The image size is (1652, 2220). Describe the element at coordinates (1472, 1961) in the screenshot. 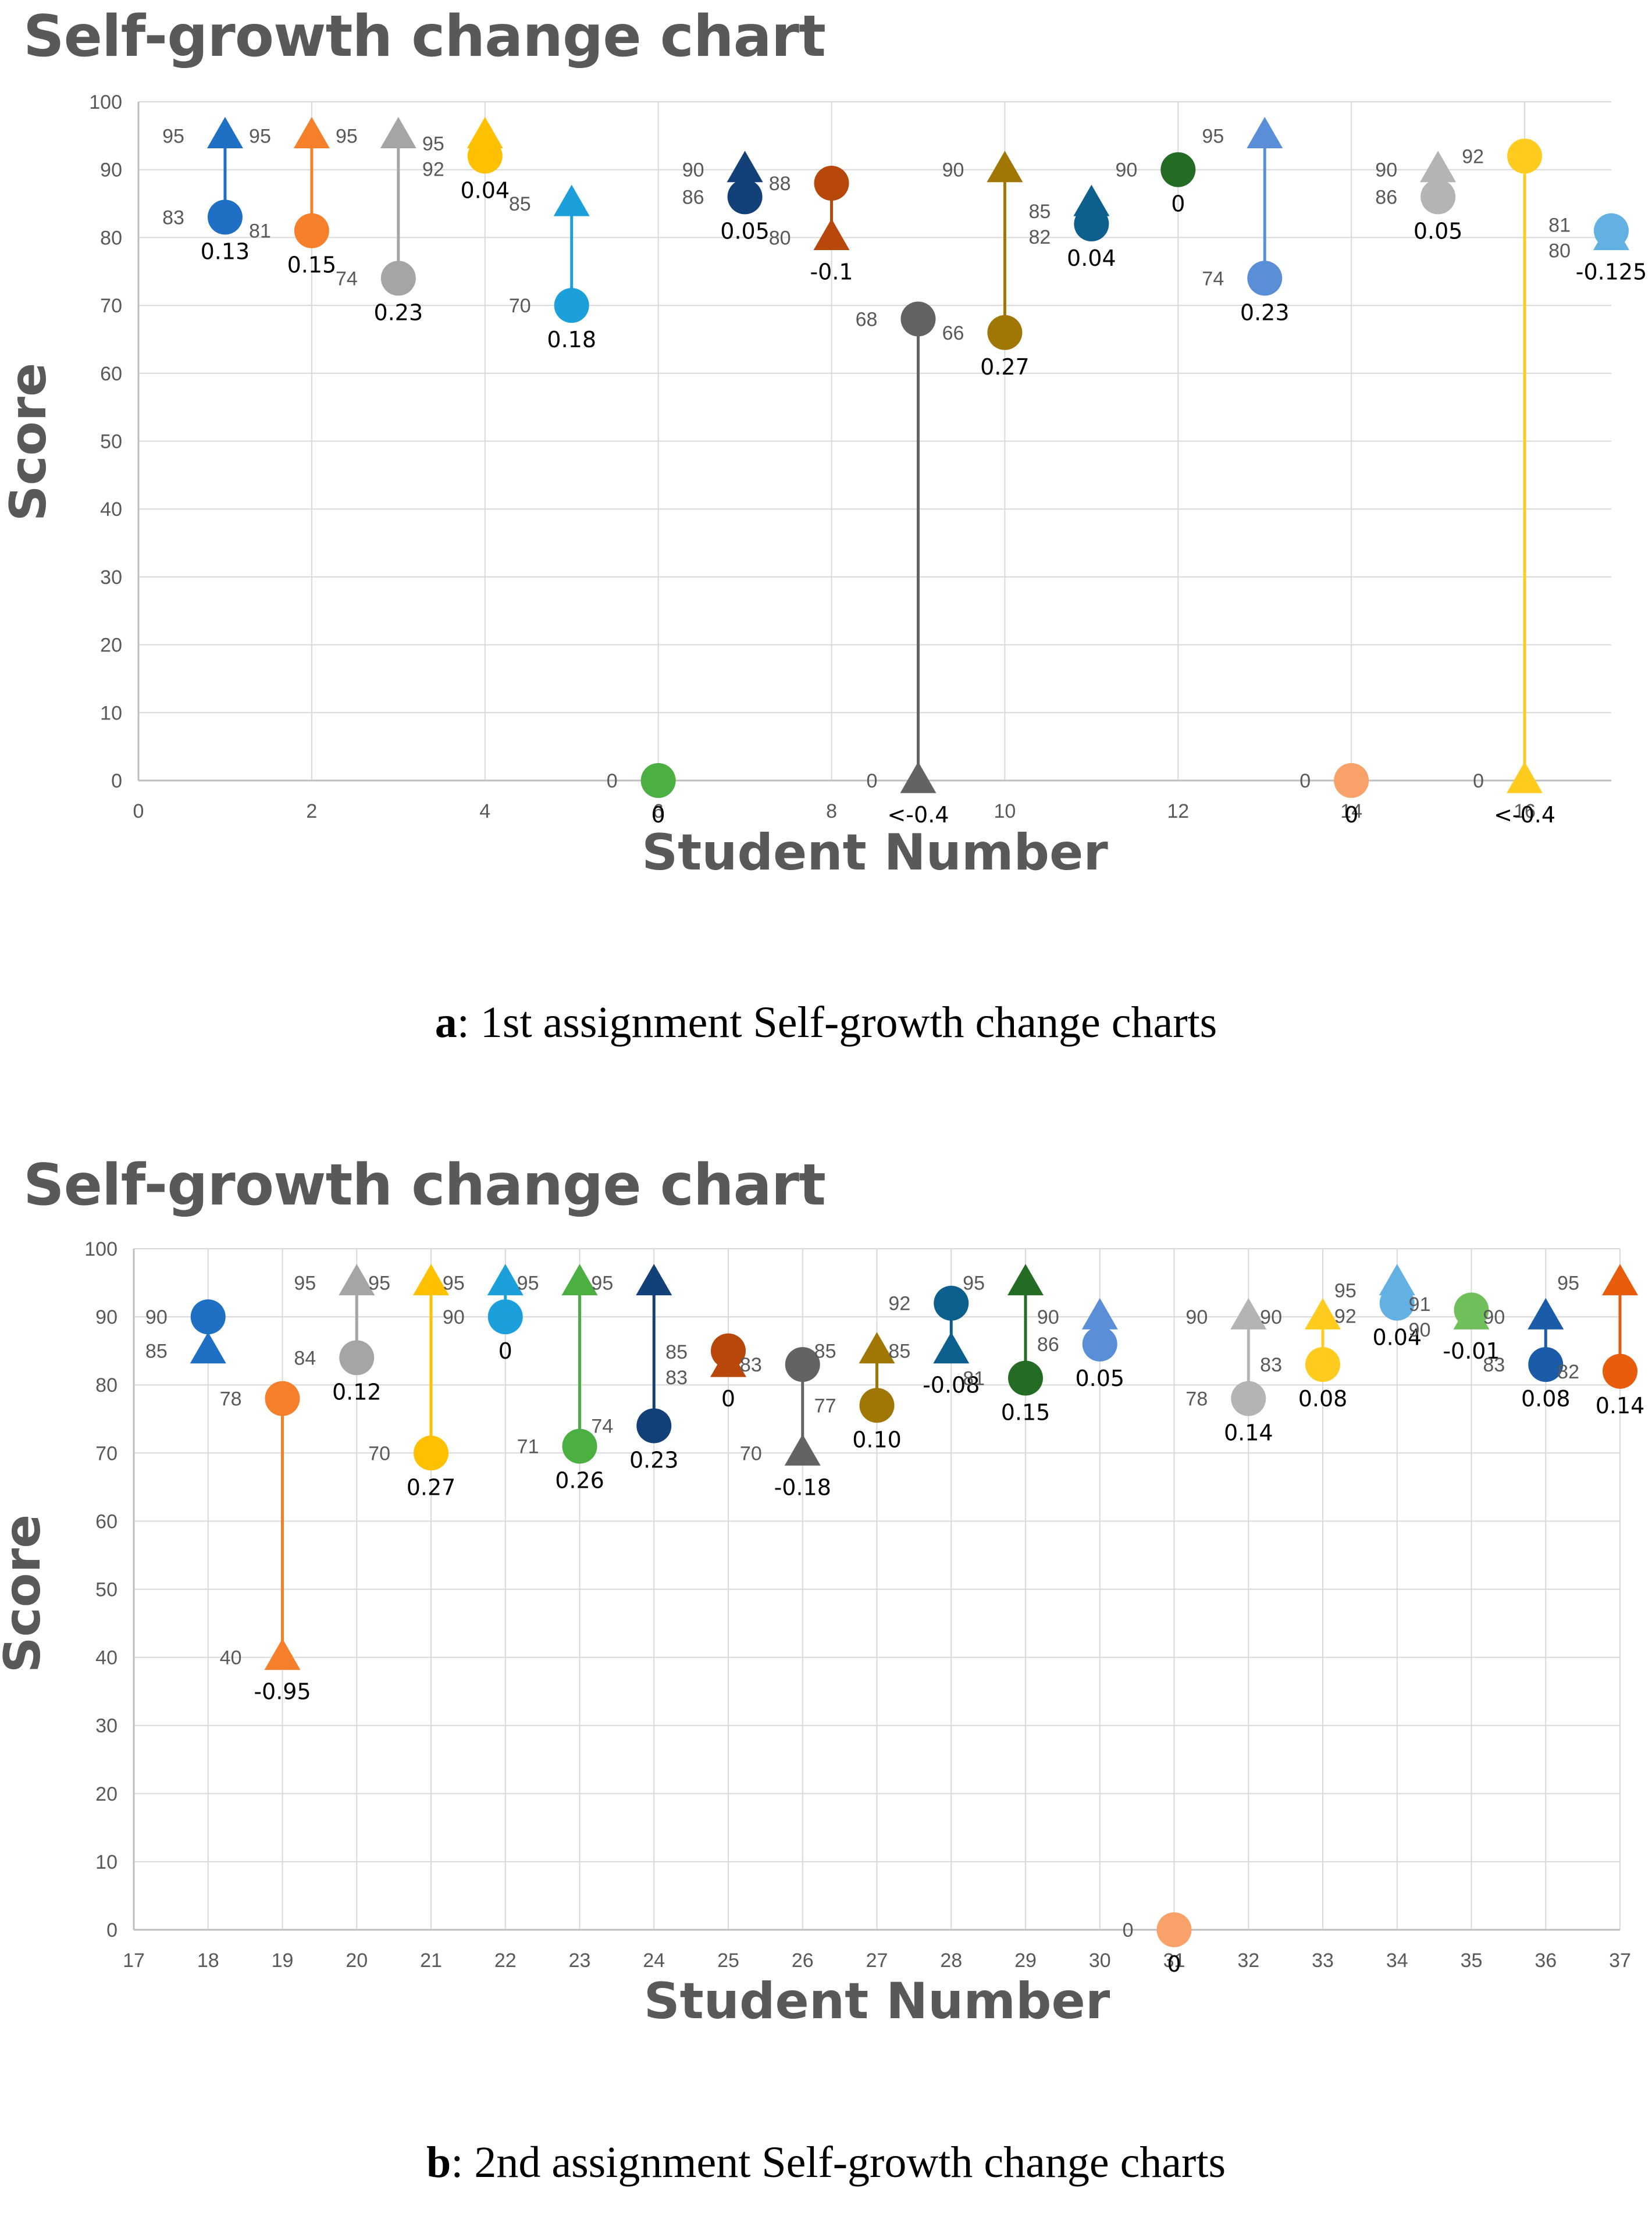

I see `x-tick-label: 35` at that location.